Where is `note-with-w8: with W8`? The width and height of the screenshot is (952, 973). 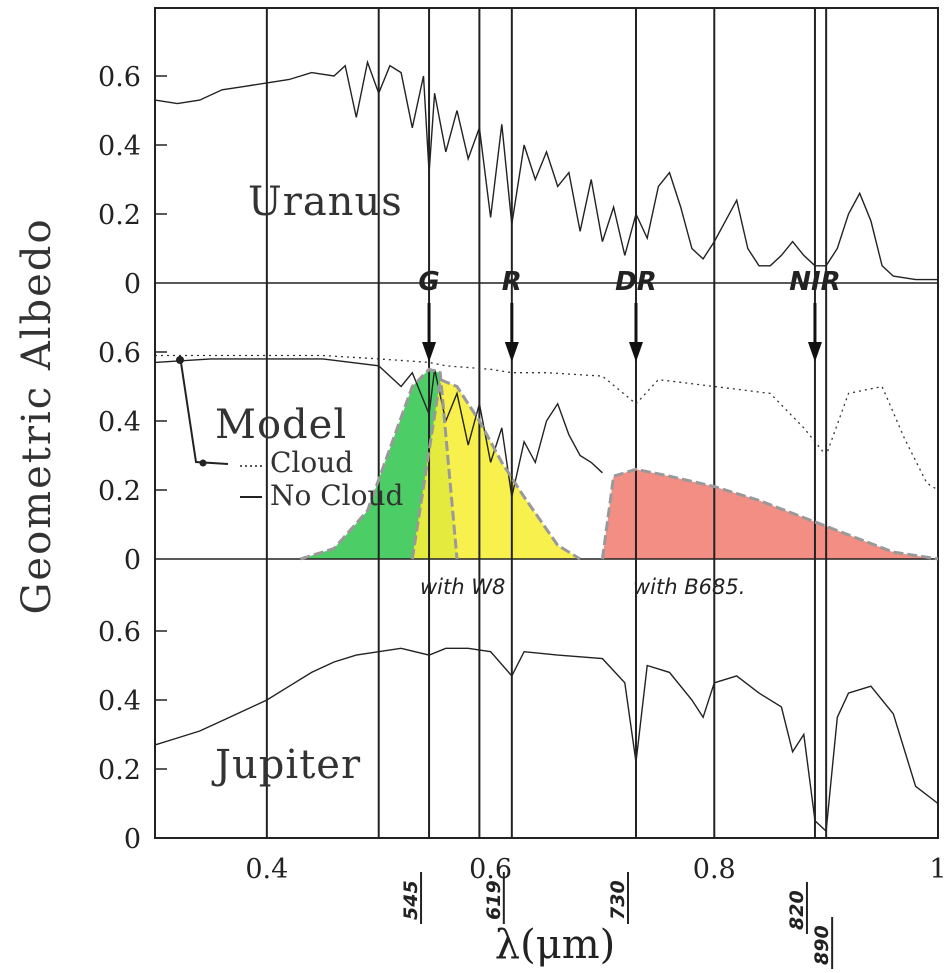
note-with-w8: with W8 is located at coordinates (462, 587).